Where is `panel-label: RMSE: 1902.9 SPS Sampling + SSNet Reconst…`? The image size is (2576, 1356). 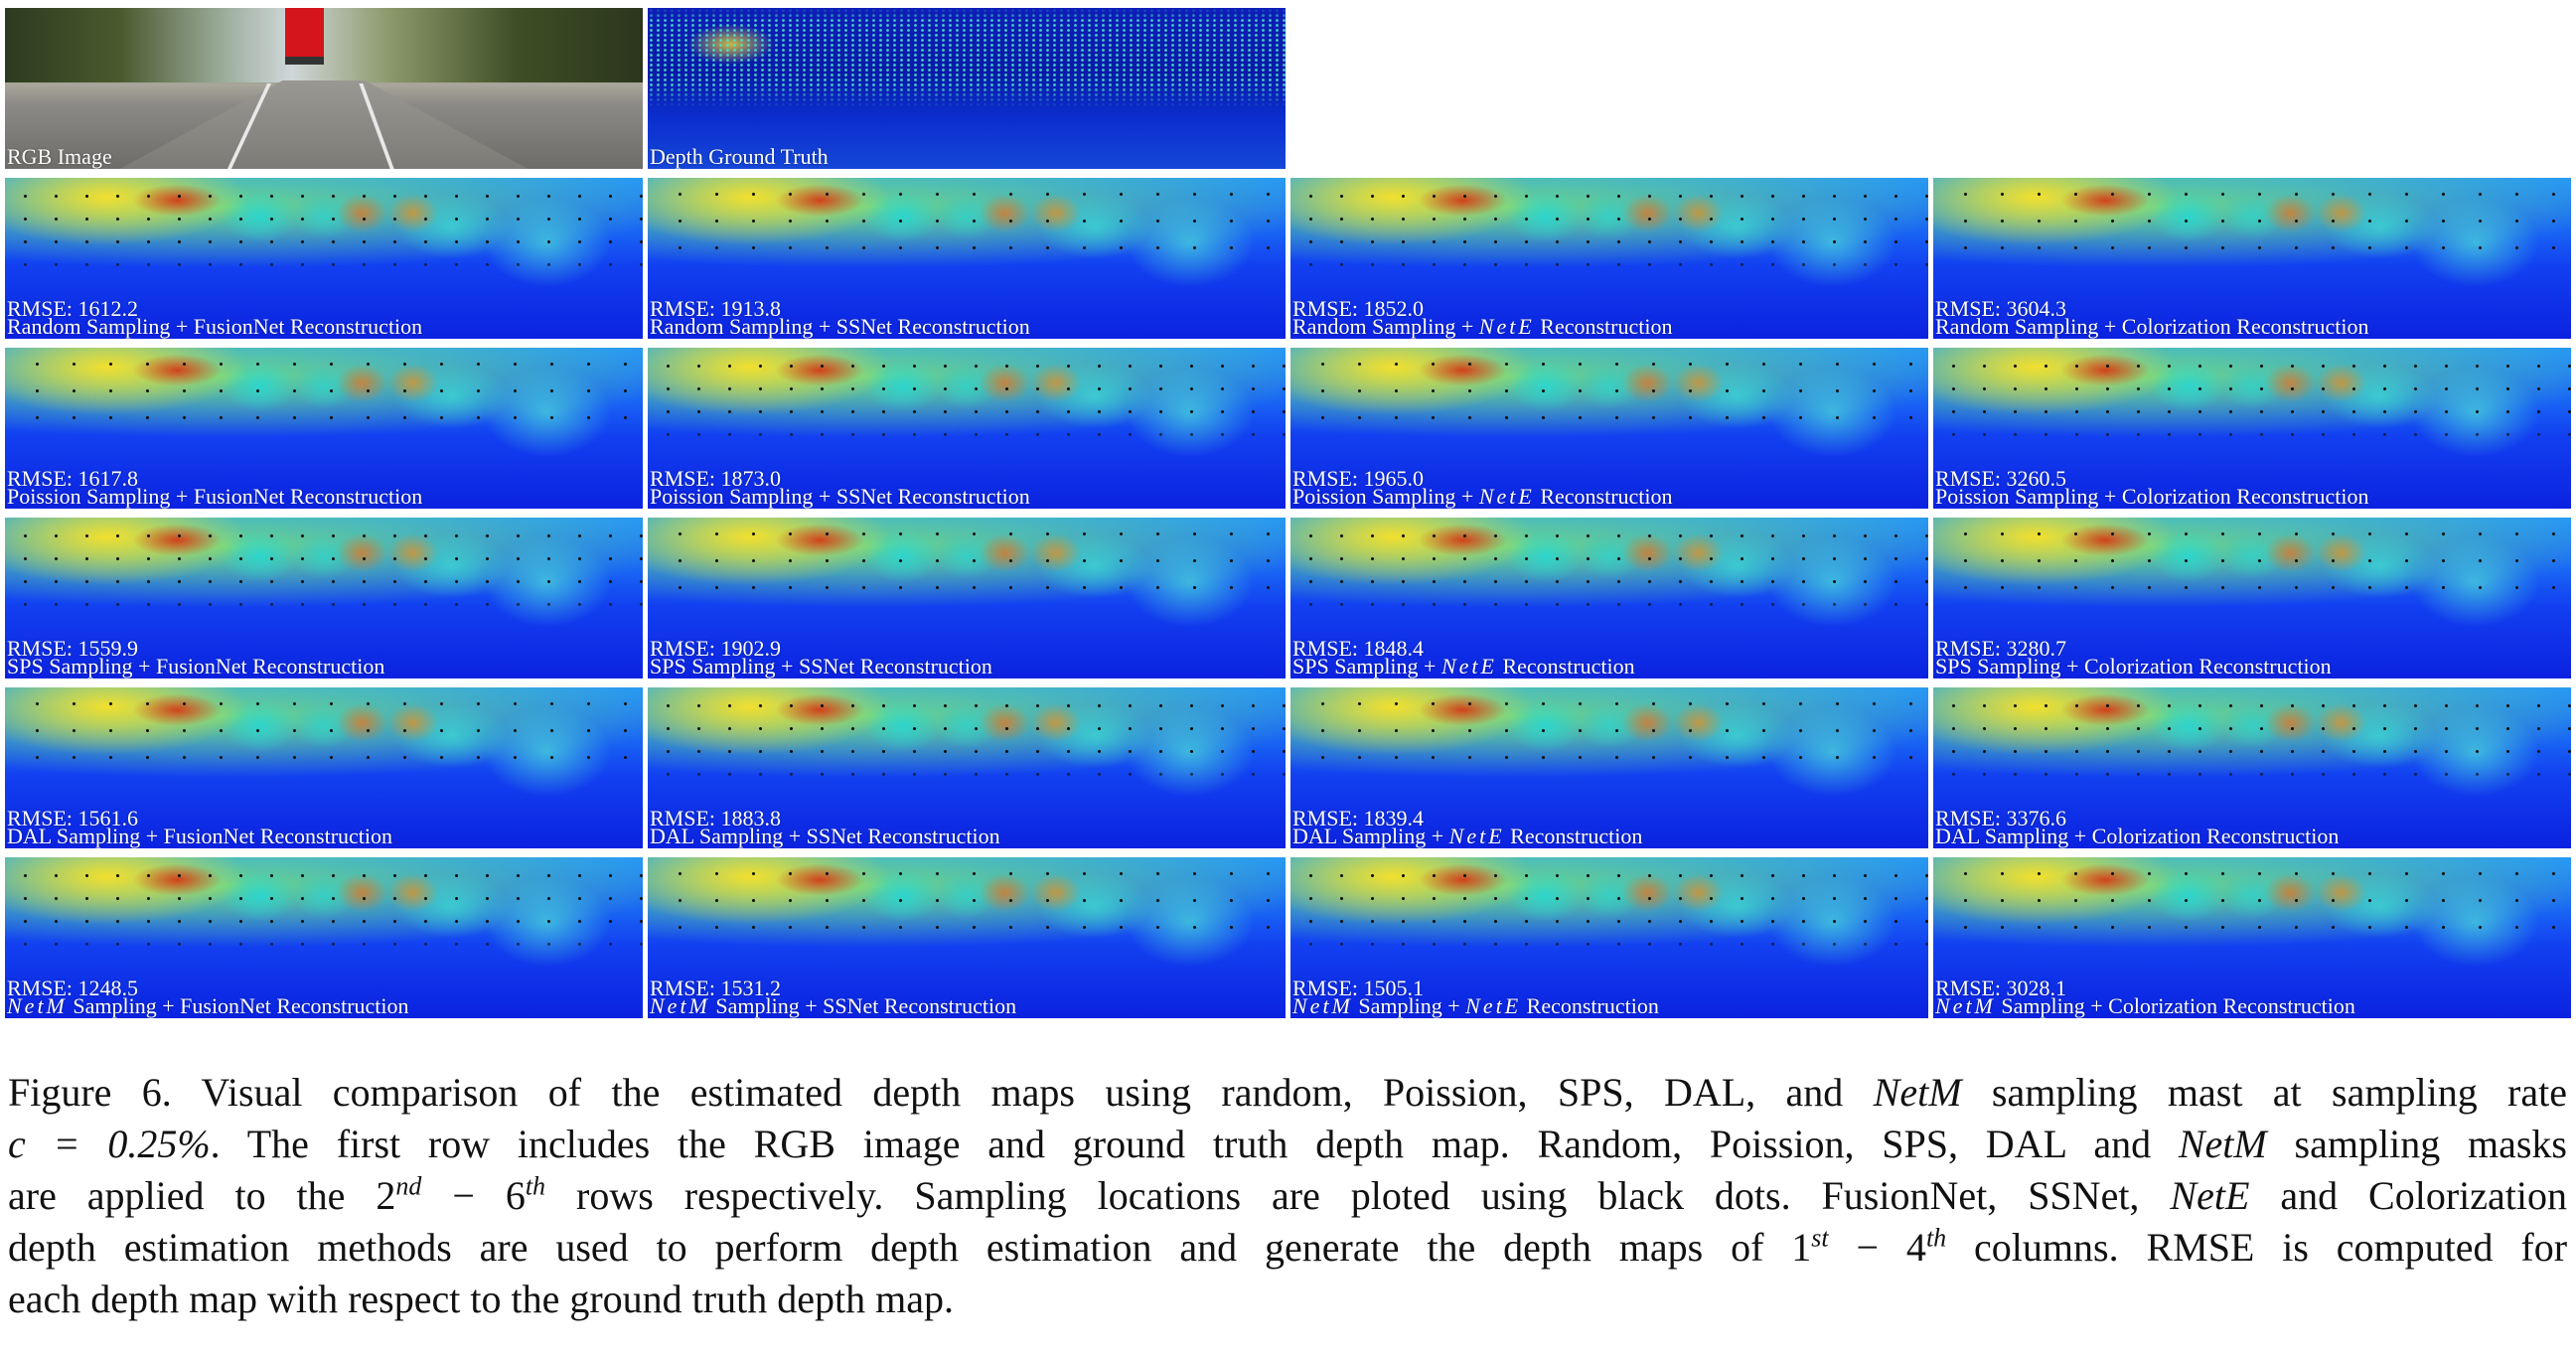 panel-label: RMSE: 1902.9 SPS Sampling + SSNet Reconst… is located at coordinates (821, 658).